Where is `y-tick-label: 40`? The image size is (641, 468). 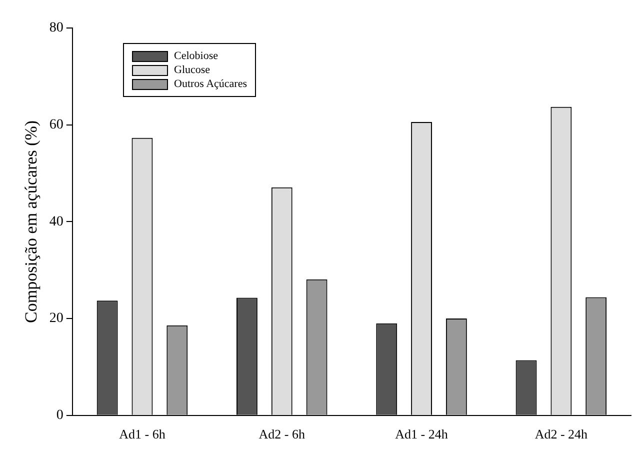
y-tick-label: 40 is located at coordinates (56, 222).